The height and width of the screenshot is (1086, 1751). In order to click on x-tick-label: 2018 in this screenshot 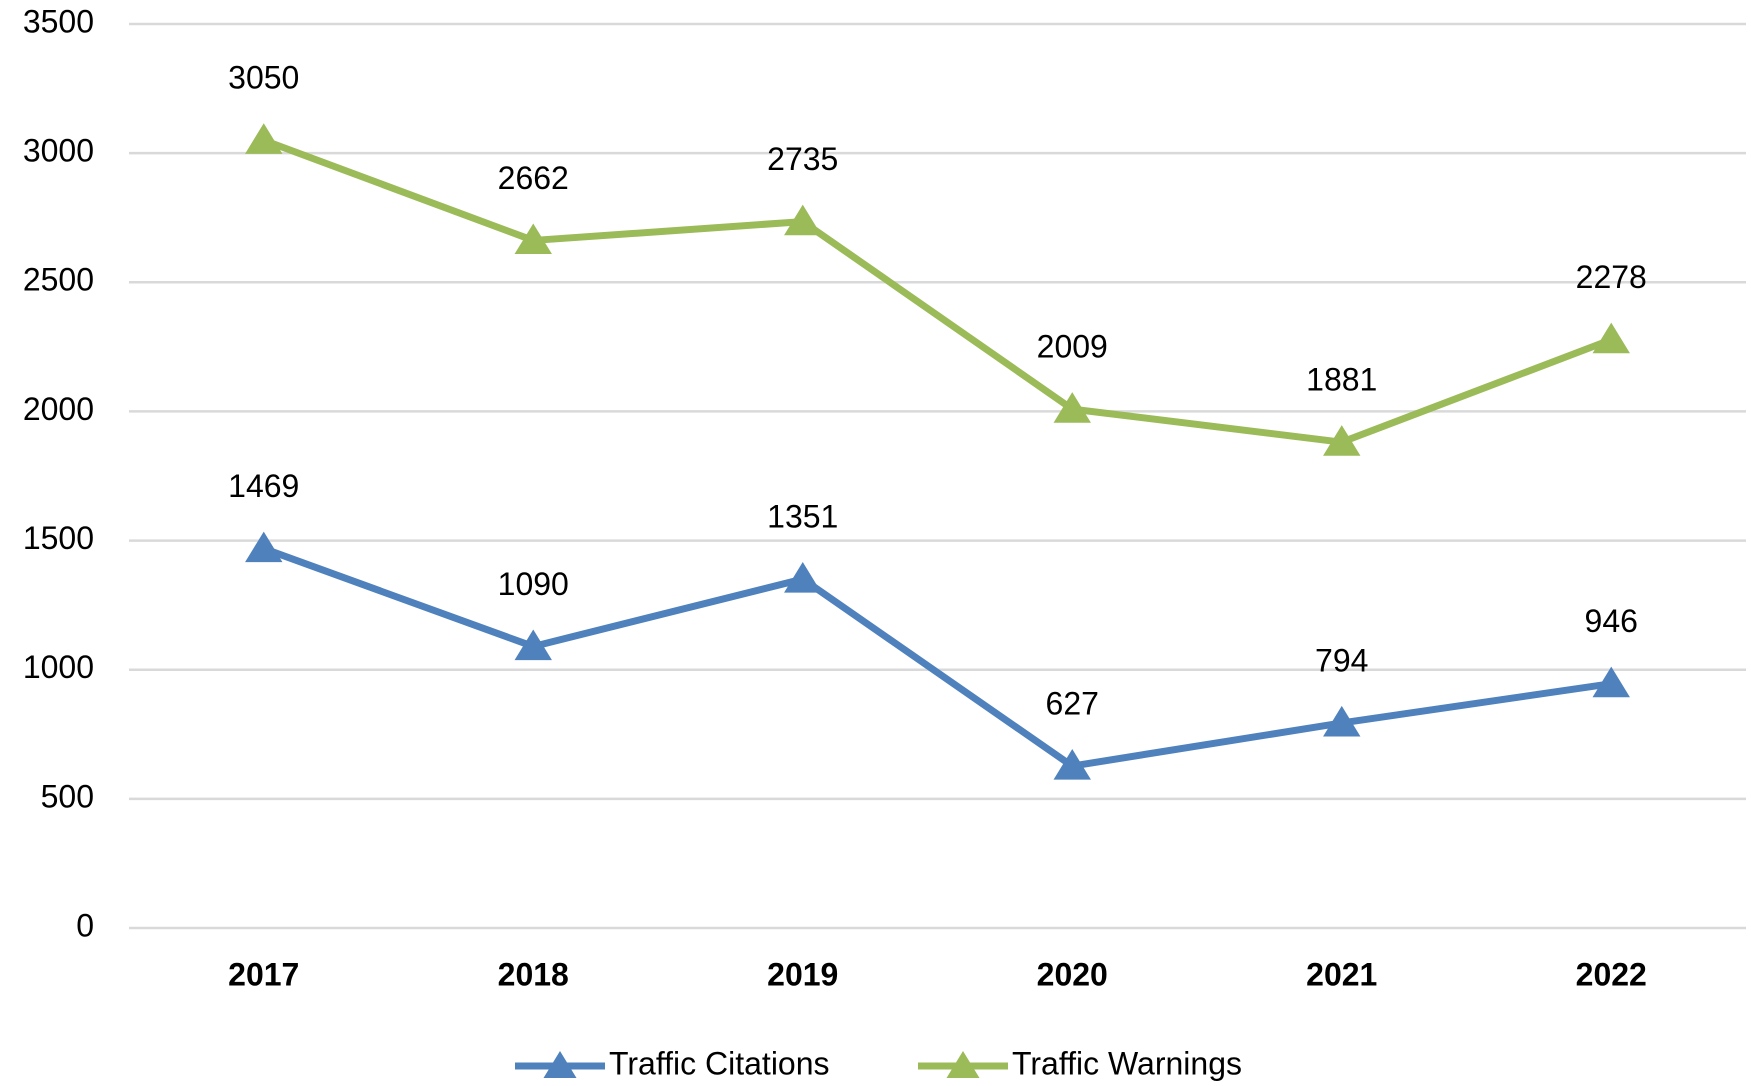, I will do `click(533, 974)`.